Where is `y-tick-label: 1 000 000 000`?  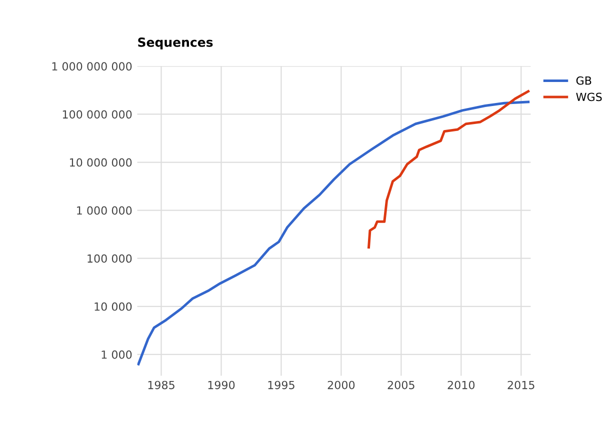
y-tick-label: 1 000 000 000 is located at coordinates (92, 66).